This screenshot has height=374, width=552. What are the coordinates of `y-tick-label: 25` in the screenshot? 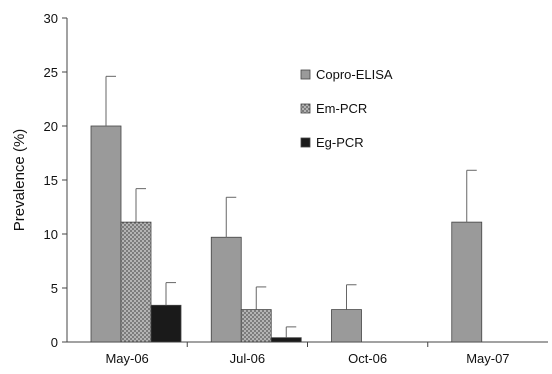 It's located at (51, 72).